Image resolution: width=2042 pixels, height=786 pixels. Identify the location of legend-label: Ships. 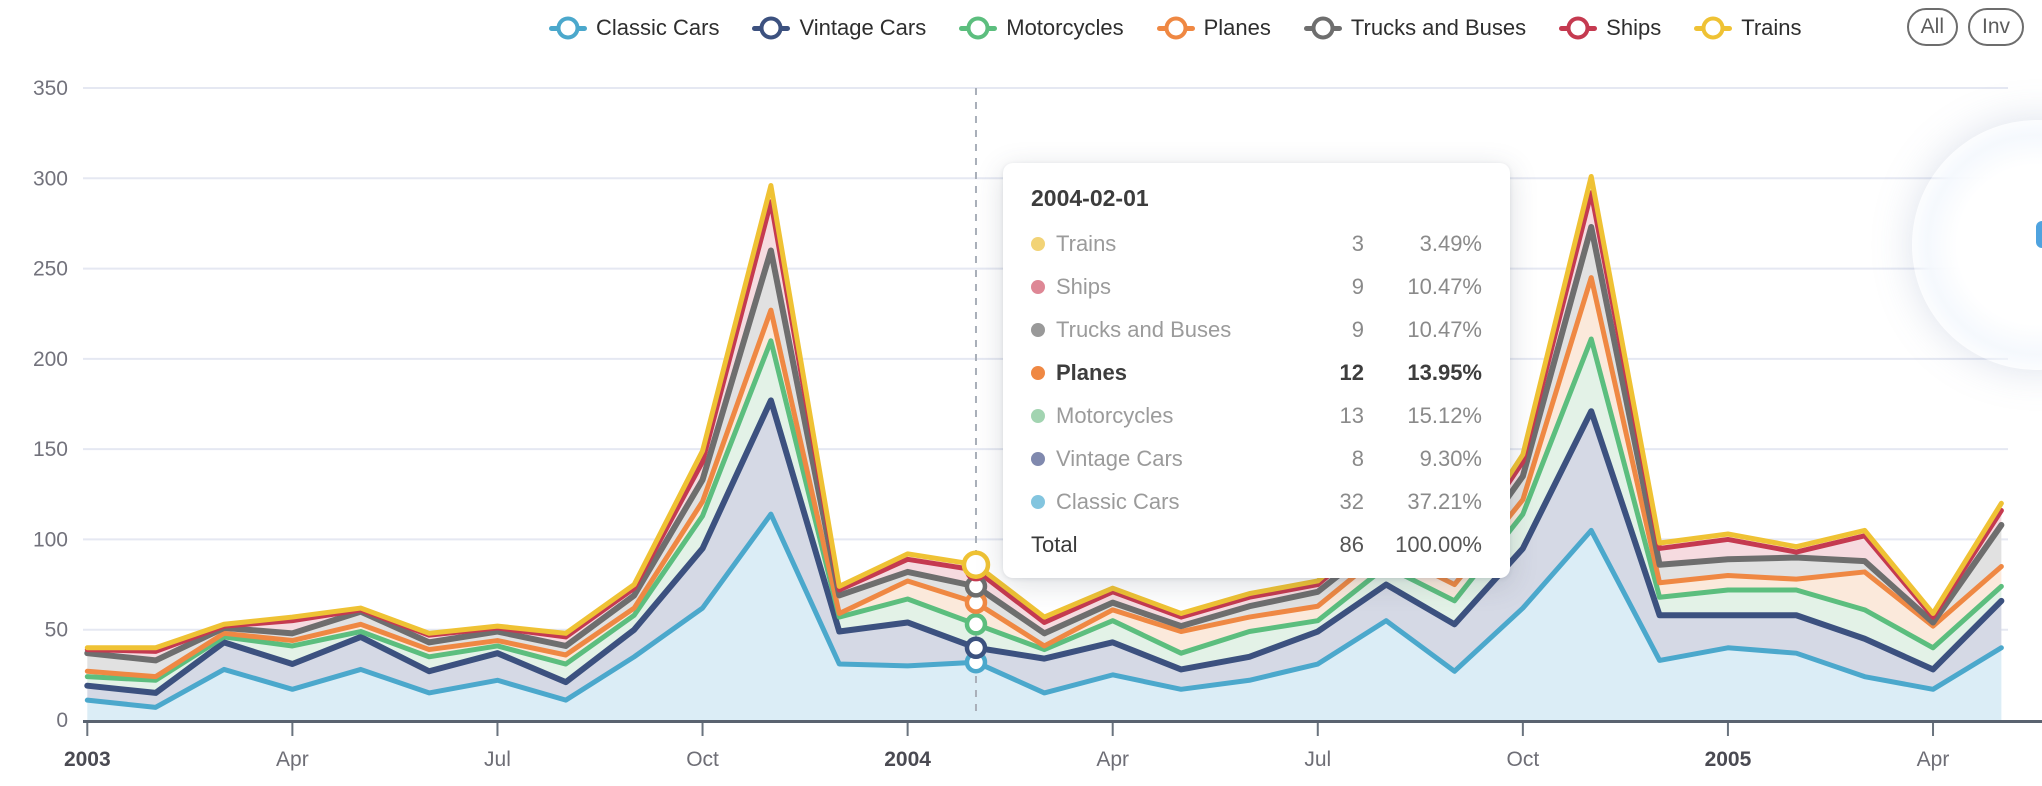
(1634, 27).